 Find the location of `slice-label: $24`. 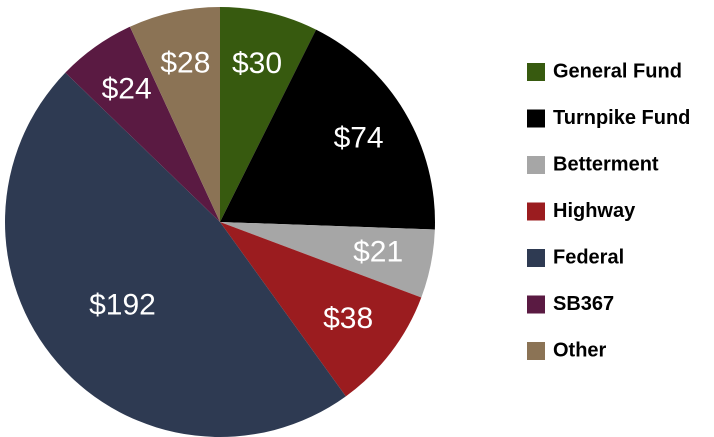

slice-label: $24 is located at coordinates (127, 88).